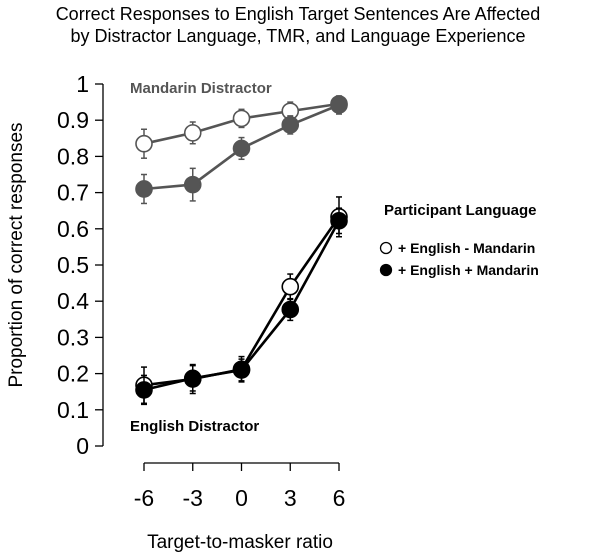 The image size is (597, 559). I want to click on x-tick-label: 3, so click(290, 498).